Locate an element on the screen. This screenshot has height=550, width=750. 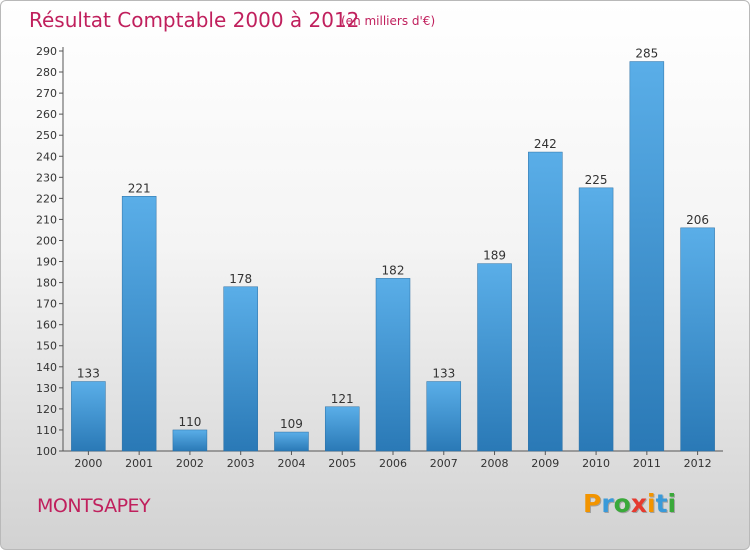
y-tick-label: 220 is located at coordinates (46, 198).